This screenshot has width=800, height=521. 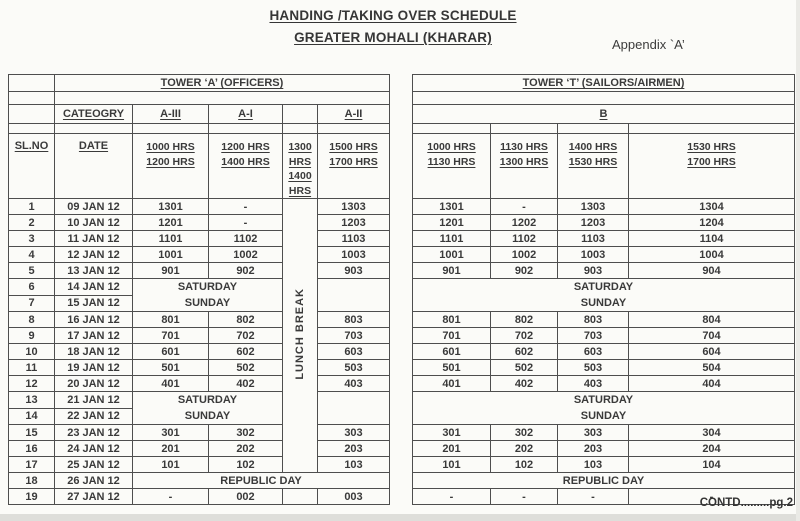 What do you see at coordinates (401, 416) in the screenshot?
I see `schedule-row: 14 22 JAN 12` at bounding box center [401, 416].